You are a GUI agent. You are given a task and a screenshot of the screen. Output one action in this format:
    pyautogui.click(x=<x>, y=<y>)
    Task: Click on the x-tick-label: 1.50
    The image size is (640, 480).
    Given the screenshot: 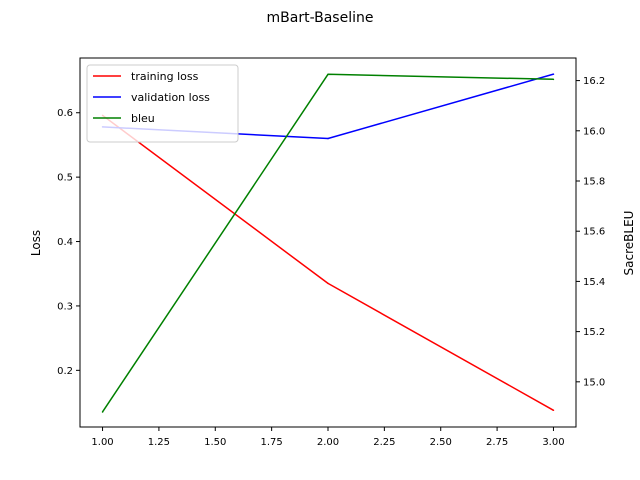 What is the action you would take?
    pyautogui.click(x=215, y=442)
    